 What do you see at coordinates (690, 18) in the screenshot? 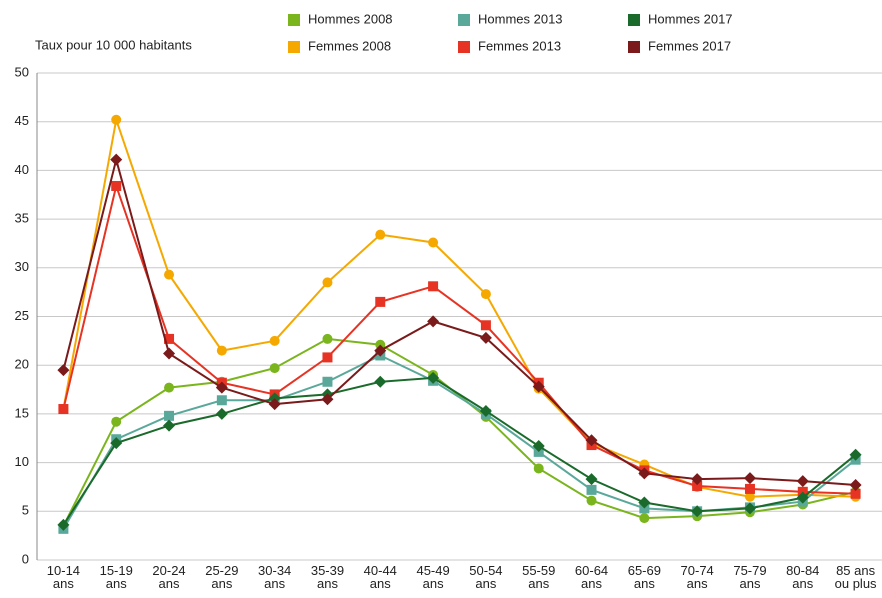
I see `legend-label: Hommes 2017` at bounding box center [690, 18].